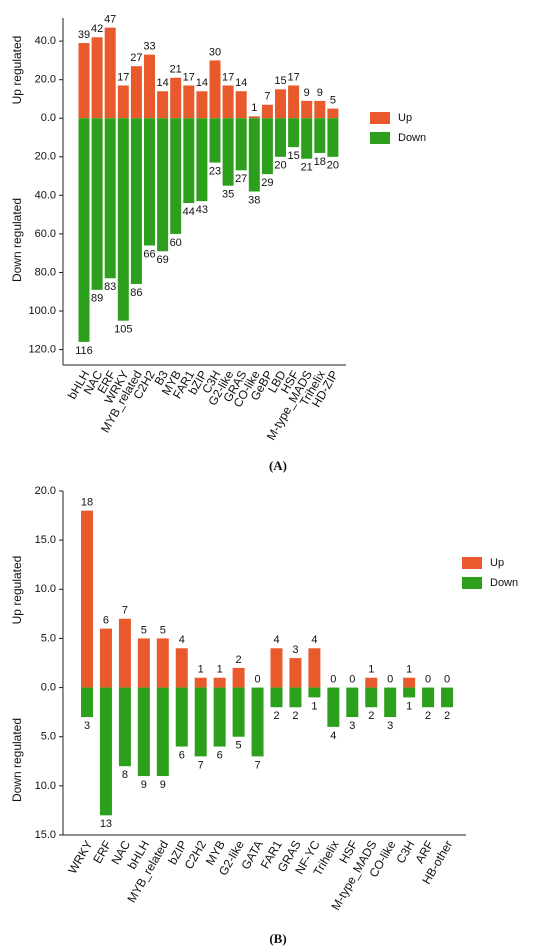 This screenshot has width=550, height=952. I want to click on data-label: 8, so click(125, 775).